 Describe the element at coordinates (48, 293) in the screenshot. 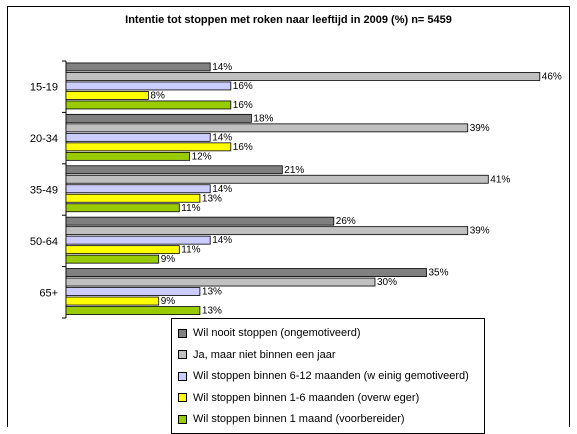

I see `category-label: 65+` at that location.